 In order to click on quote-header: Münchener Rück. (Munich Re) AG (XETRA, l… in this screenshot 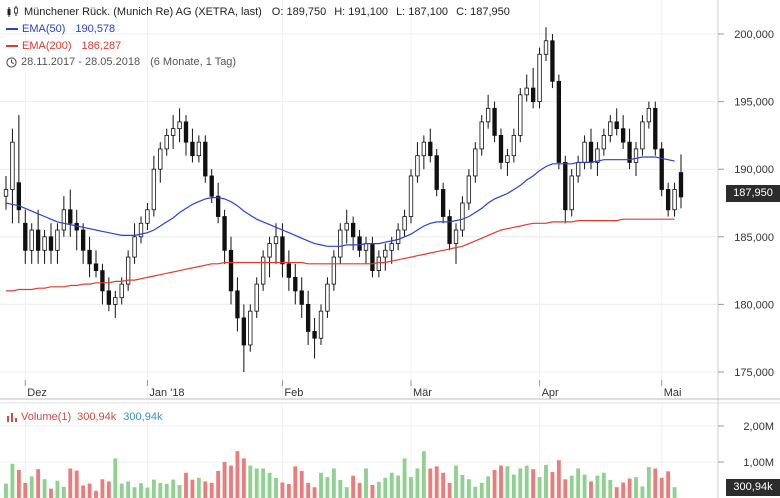, I will do `click(258, 12)`.